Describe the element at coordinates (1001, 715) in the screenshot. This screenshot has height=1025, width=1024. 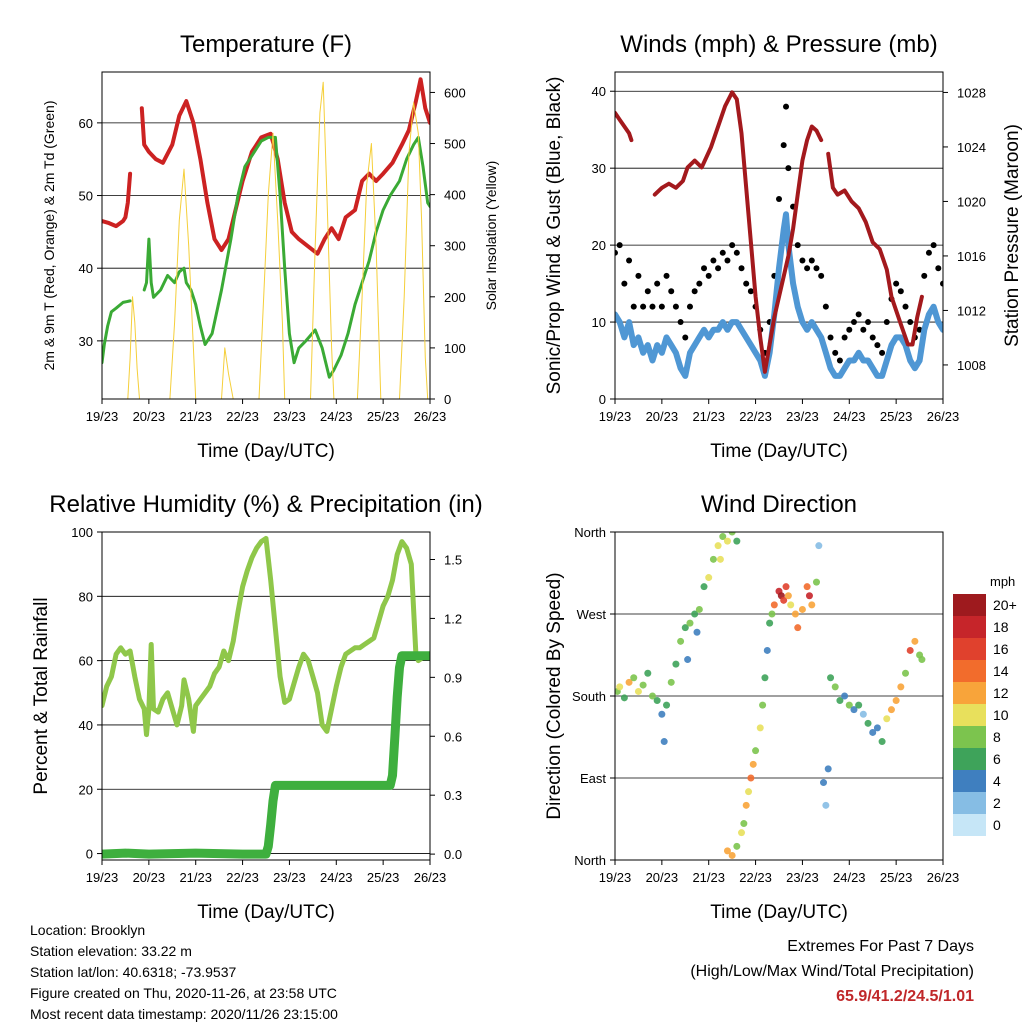
I see `colorbar-tick-label: 10` at that location.